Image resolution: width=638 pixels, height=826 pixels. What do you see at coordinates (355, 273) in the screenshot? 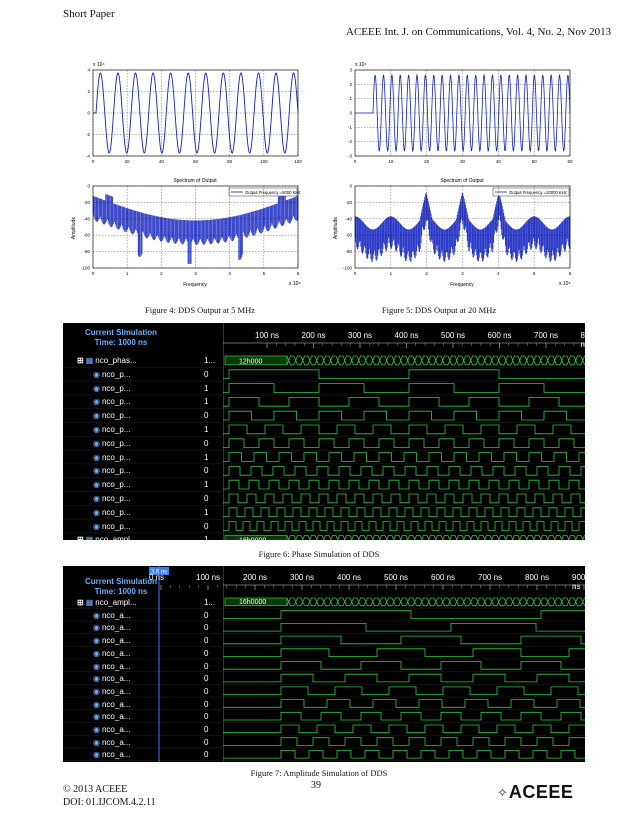
I see `fig5-bottom-xtick: 0` at bounding box center [355, 273].